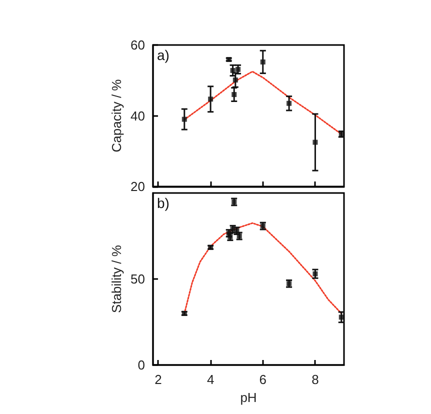  Describe the element at coordinates (315, 379) in the screenshot. I see `x-tick-label: 8` at that location.